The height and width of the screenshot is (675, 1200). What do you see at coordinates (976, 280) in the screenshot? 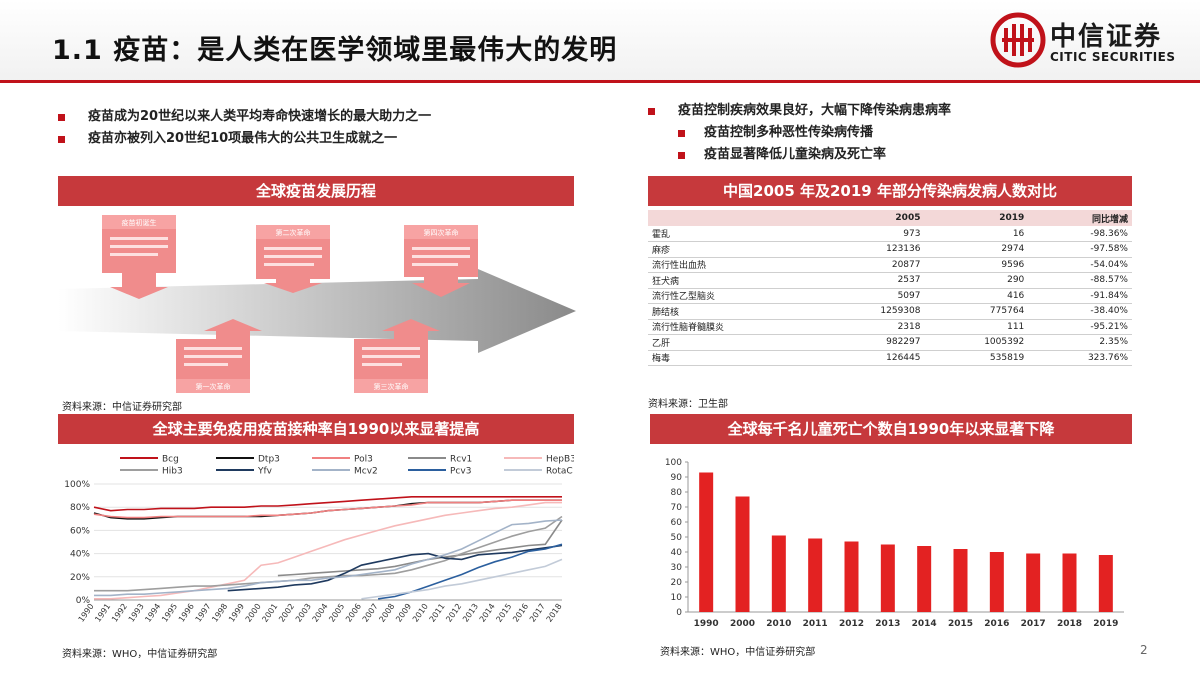
I see `table-cell: 290` at bounding box center [976, 280].